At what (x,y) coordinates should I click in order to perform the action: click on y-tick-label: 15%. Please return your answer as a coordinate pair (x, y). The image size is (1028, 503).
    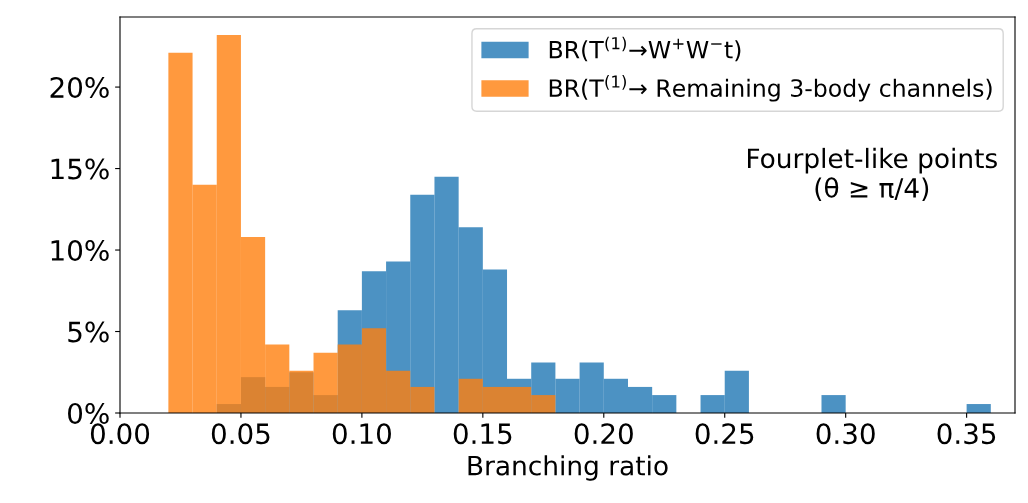
    Looking at the image, I should click on (80, 169).